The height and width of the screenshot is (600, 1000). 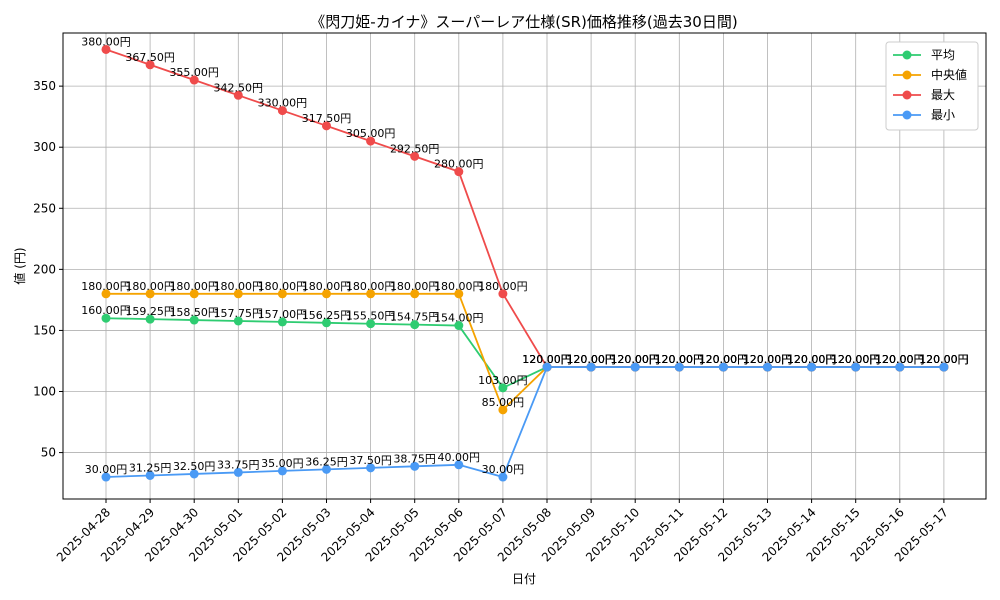 What do you see at coordinates (414, 458) in the screenshot?
I see `data-label: 38.75円` at bounding box center [414, 458].